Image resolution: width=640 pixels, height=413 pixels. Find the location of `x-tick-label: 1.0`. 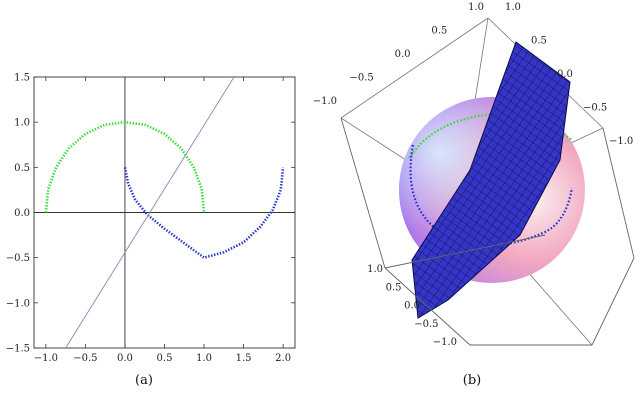

x-tick-label: 1.0 is located at coordinates (204, 358).